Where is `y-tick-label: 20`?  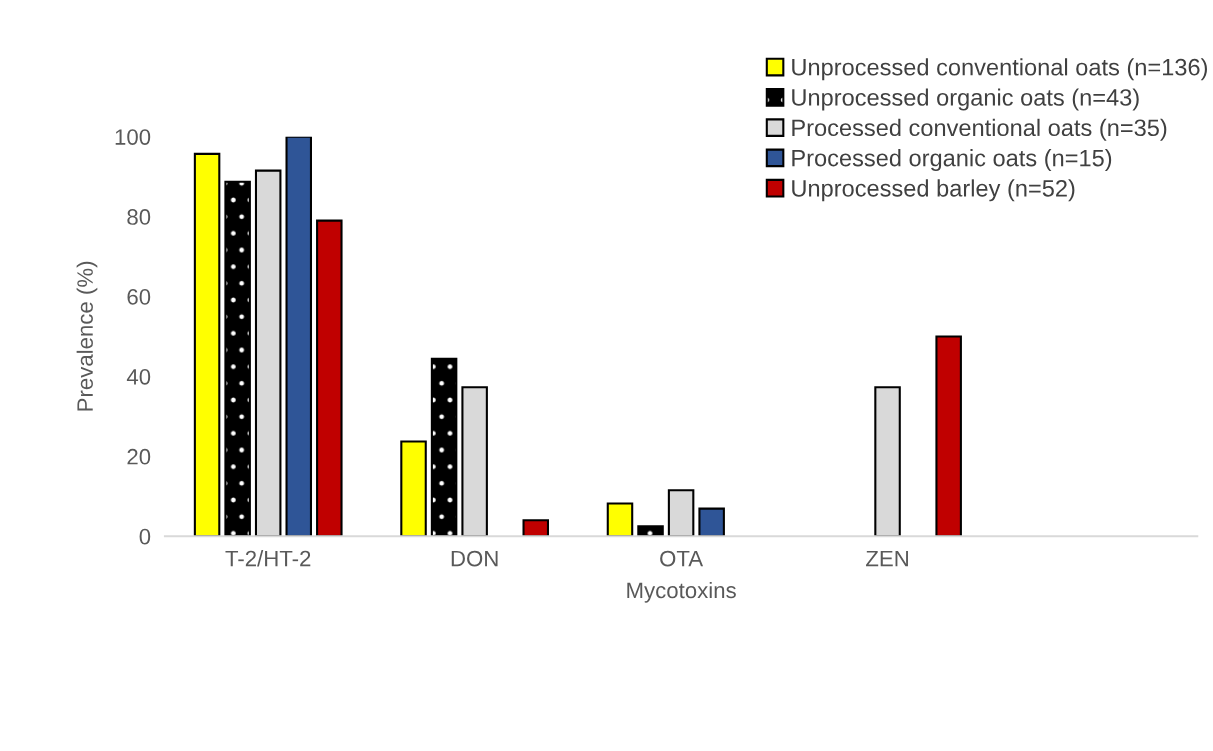
y-tick-label: 20 is located at coordinates (139, 456).